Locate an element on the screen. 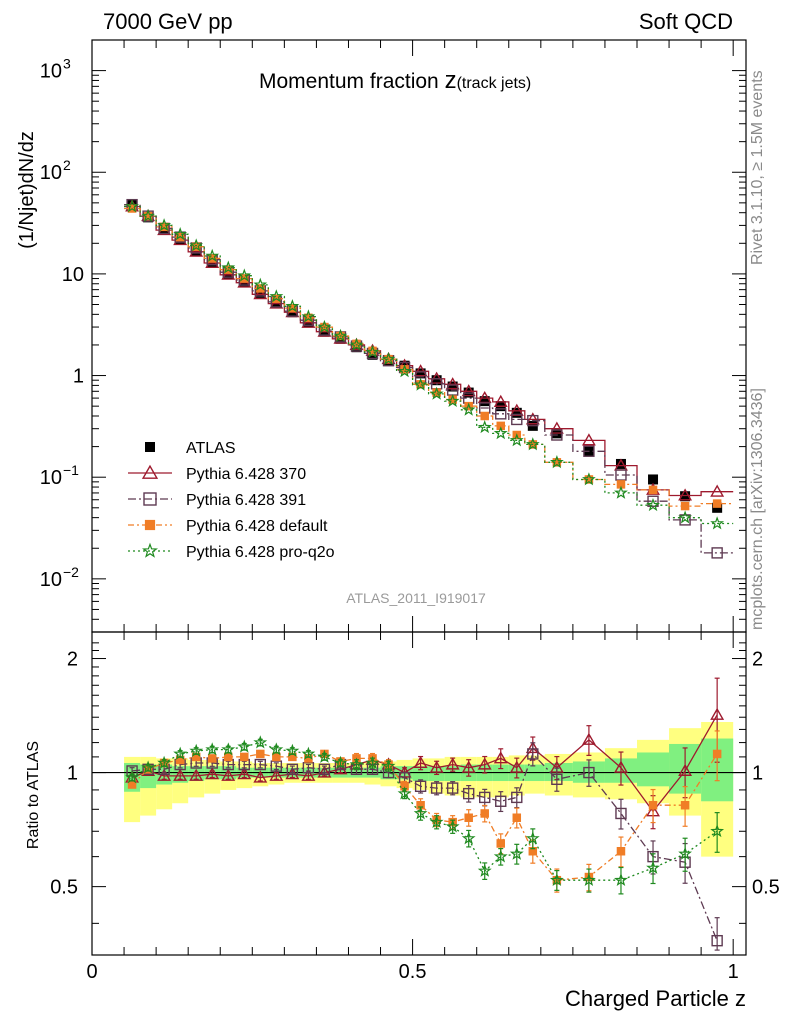 The height and width of the screenshot is (1024, 786). band-green is located at coordinates (452, 774).